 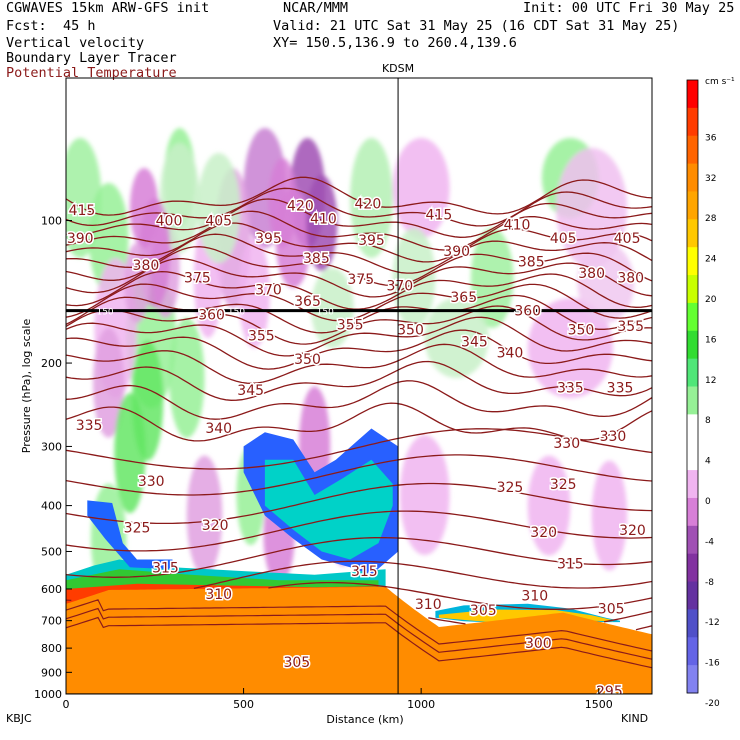 I want to click on forecast-hours: 45 h, so click(x=79, y=26).